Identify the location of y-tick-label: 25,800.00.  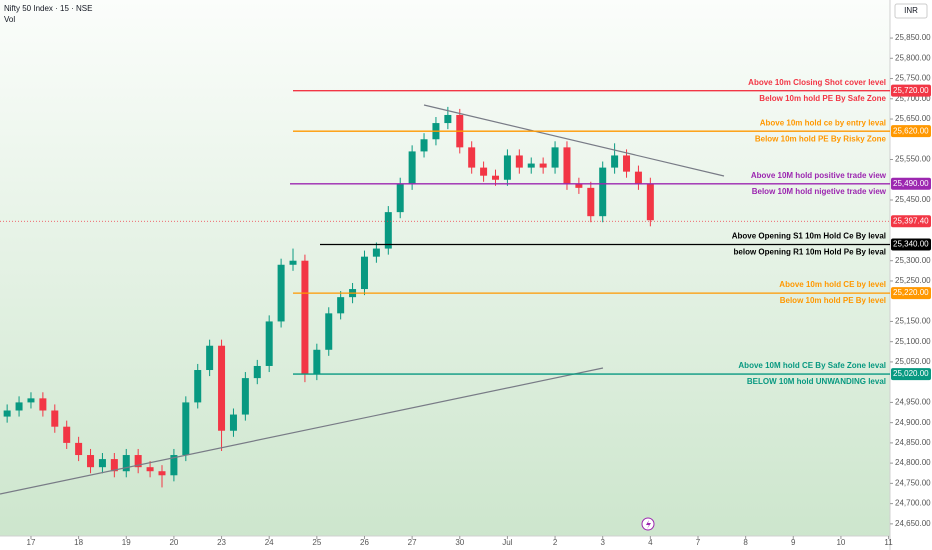
(913, 57).